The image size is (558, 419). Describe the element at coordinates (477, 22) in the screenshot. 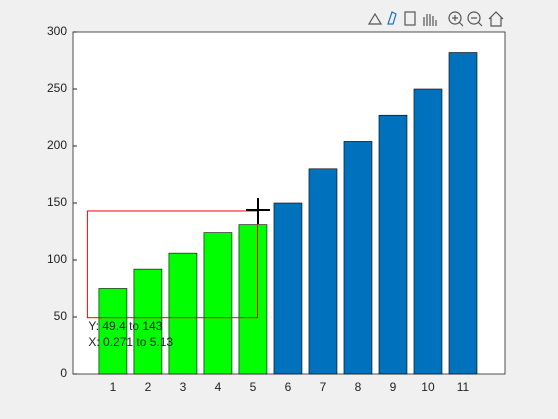

I see `tool-zoom-out-glyph` at that location.